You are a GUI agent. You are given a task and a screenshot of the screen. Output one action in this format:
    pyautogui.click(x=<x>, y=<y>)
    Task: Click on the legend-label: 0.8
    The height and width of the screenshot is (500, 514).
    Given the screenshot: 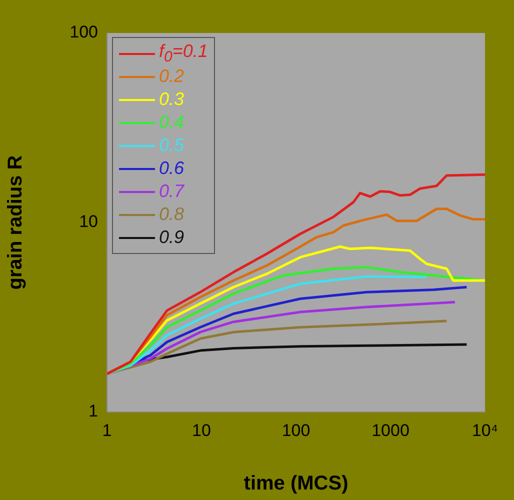 What is the action you would take?
    pyautogui.click(x=171, y=214)
    